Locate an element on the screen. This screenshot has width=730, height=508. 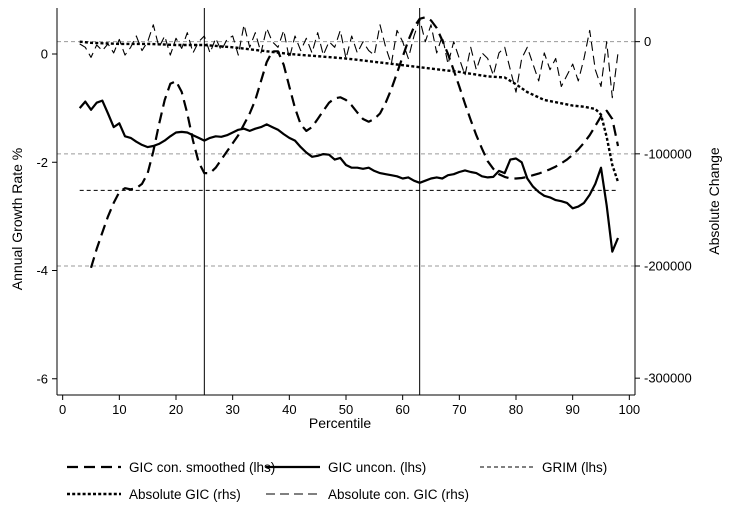
y-axis-left: -6 -4 -2 0 is located at coordinates (46, 216).